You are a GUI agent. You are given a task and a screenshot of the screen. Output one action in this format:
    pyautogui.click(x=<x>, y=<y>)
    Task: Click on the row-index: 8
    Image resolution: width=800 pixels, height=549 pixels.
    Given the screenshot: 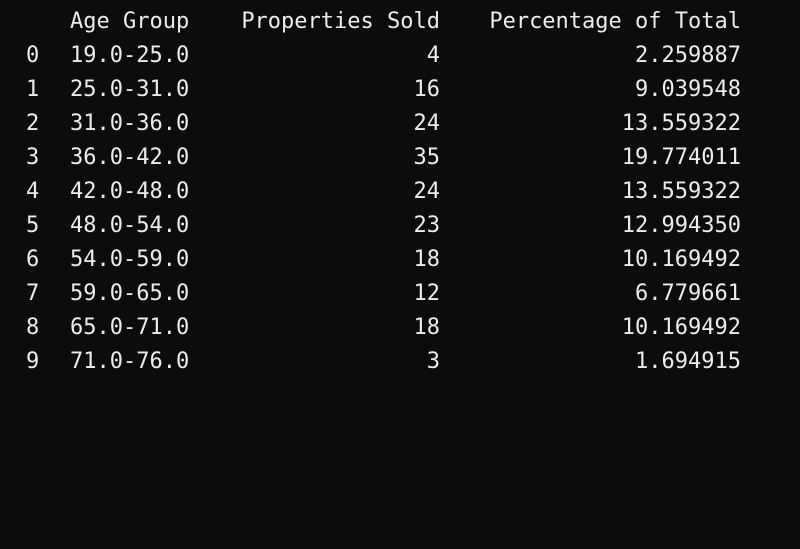 What is the action you would take?
    pyautogui.click(x=33, y=327)
    